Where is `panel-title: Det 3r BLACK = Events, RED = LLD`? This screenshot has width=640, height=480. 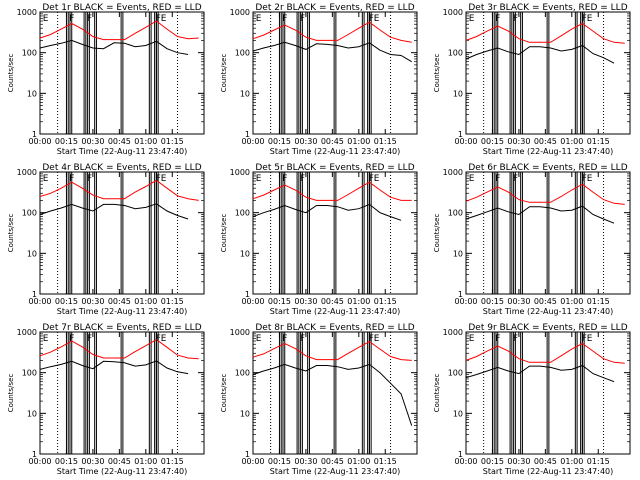 panel-title: Det 3r BLACK = Events, RED = LLD is located at coordinates (547, 8).